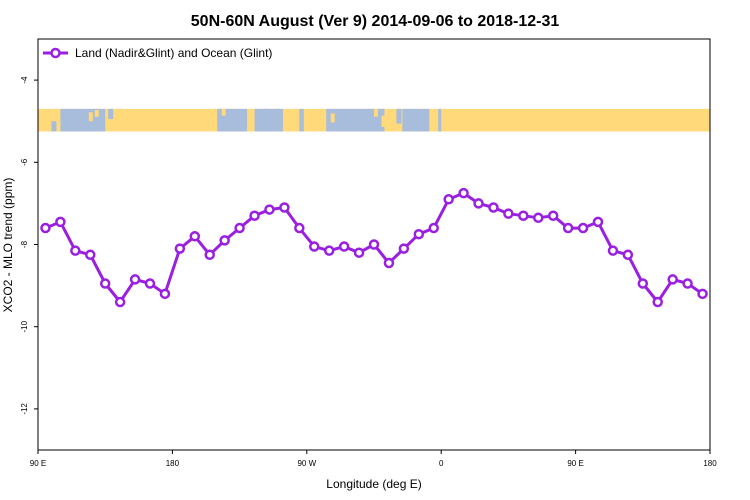 This screenshot has height=500, width=750. What do you see at coordinates (24, 244) in the screenshot?
I see `y-tick-label: -8` at bounding box center [24, 244].